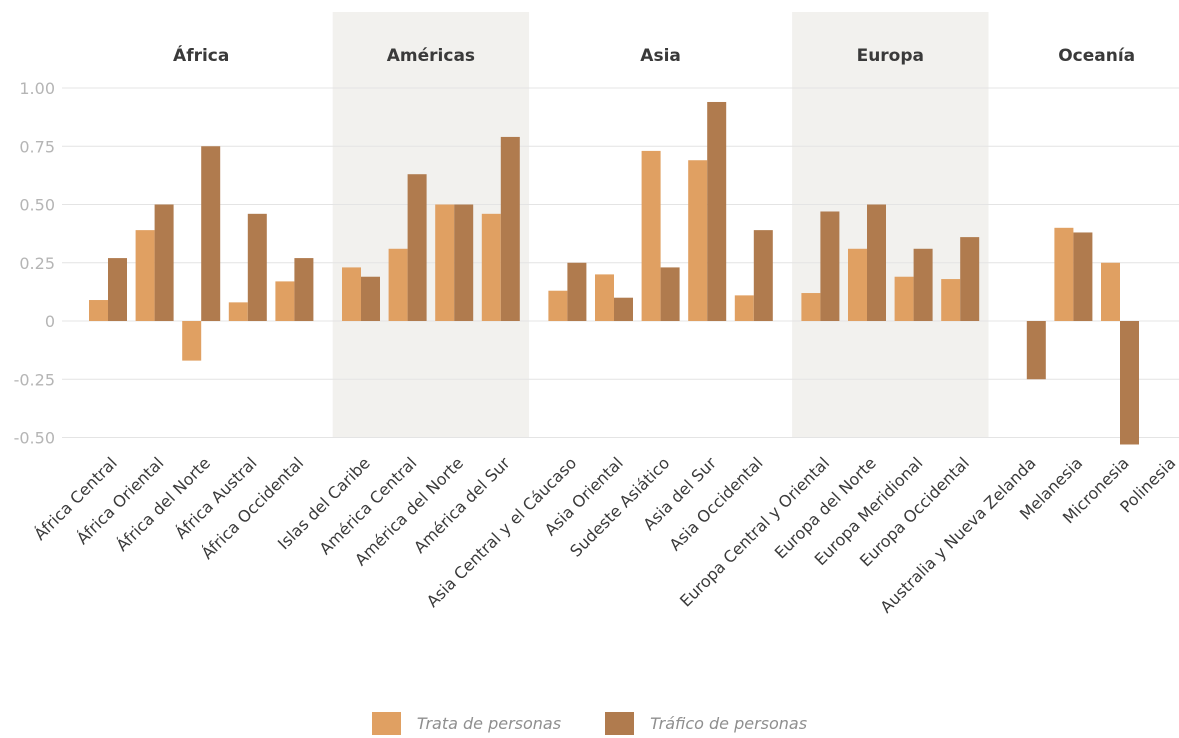 The width and height of the screenshot is (1179, 738). Describe the element at coordinates (729, 723) in the screenshot. I see `legend-label-trafico: Tráfico de personas` at that location.